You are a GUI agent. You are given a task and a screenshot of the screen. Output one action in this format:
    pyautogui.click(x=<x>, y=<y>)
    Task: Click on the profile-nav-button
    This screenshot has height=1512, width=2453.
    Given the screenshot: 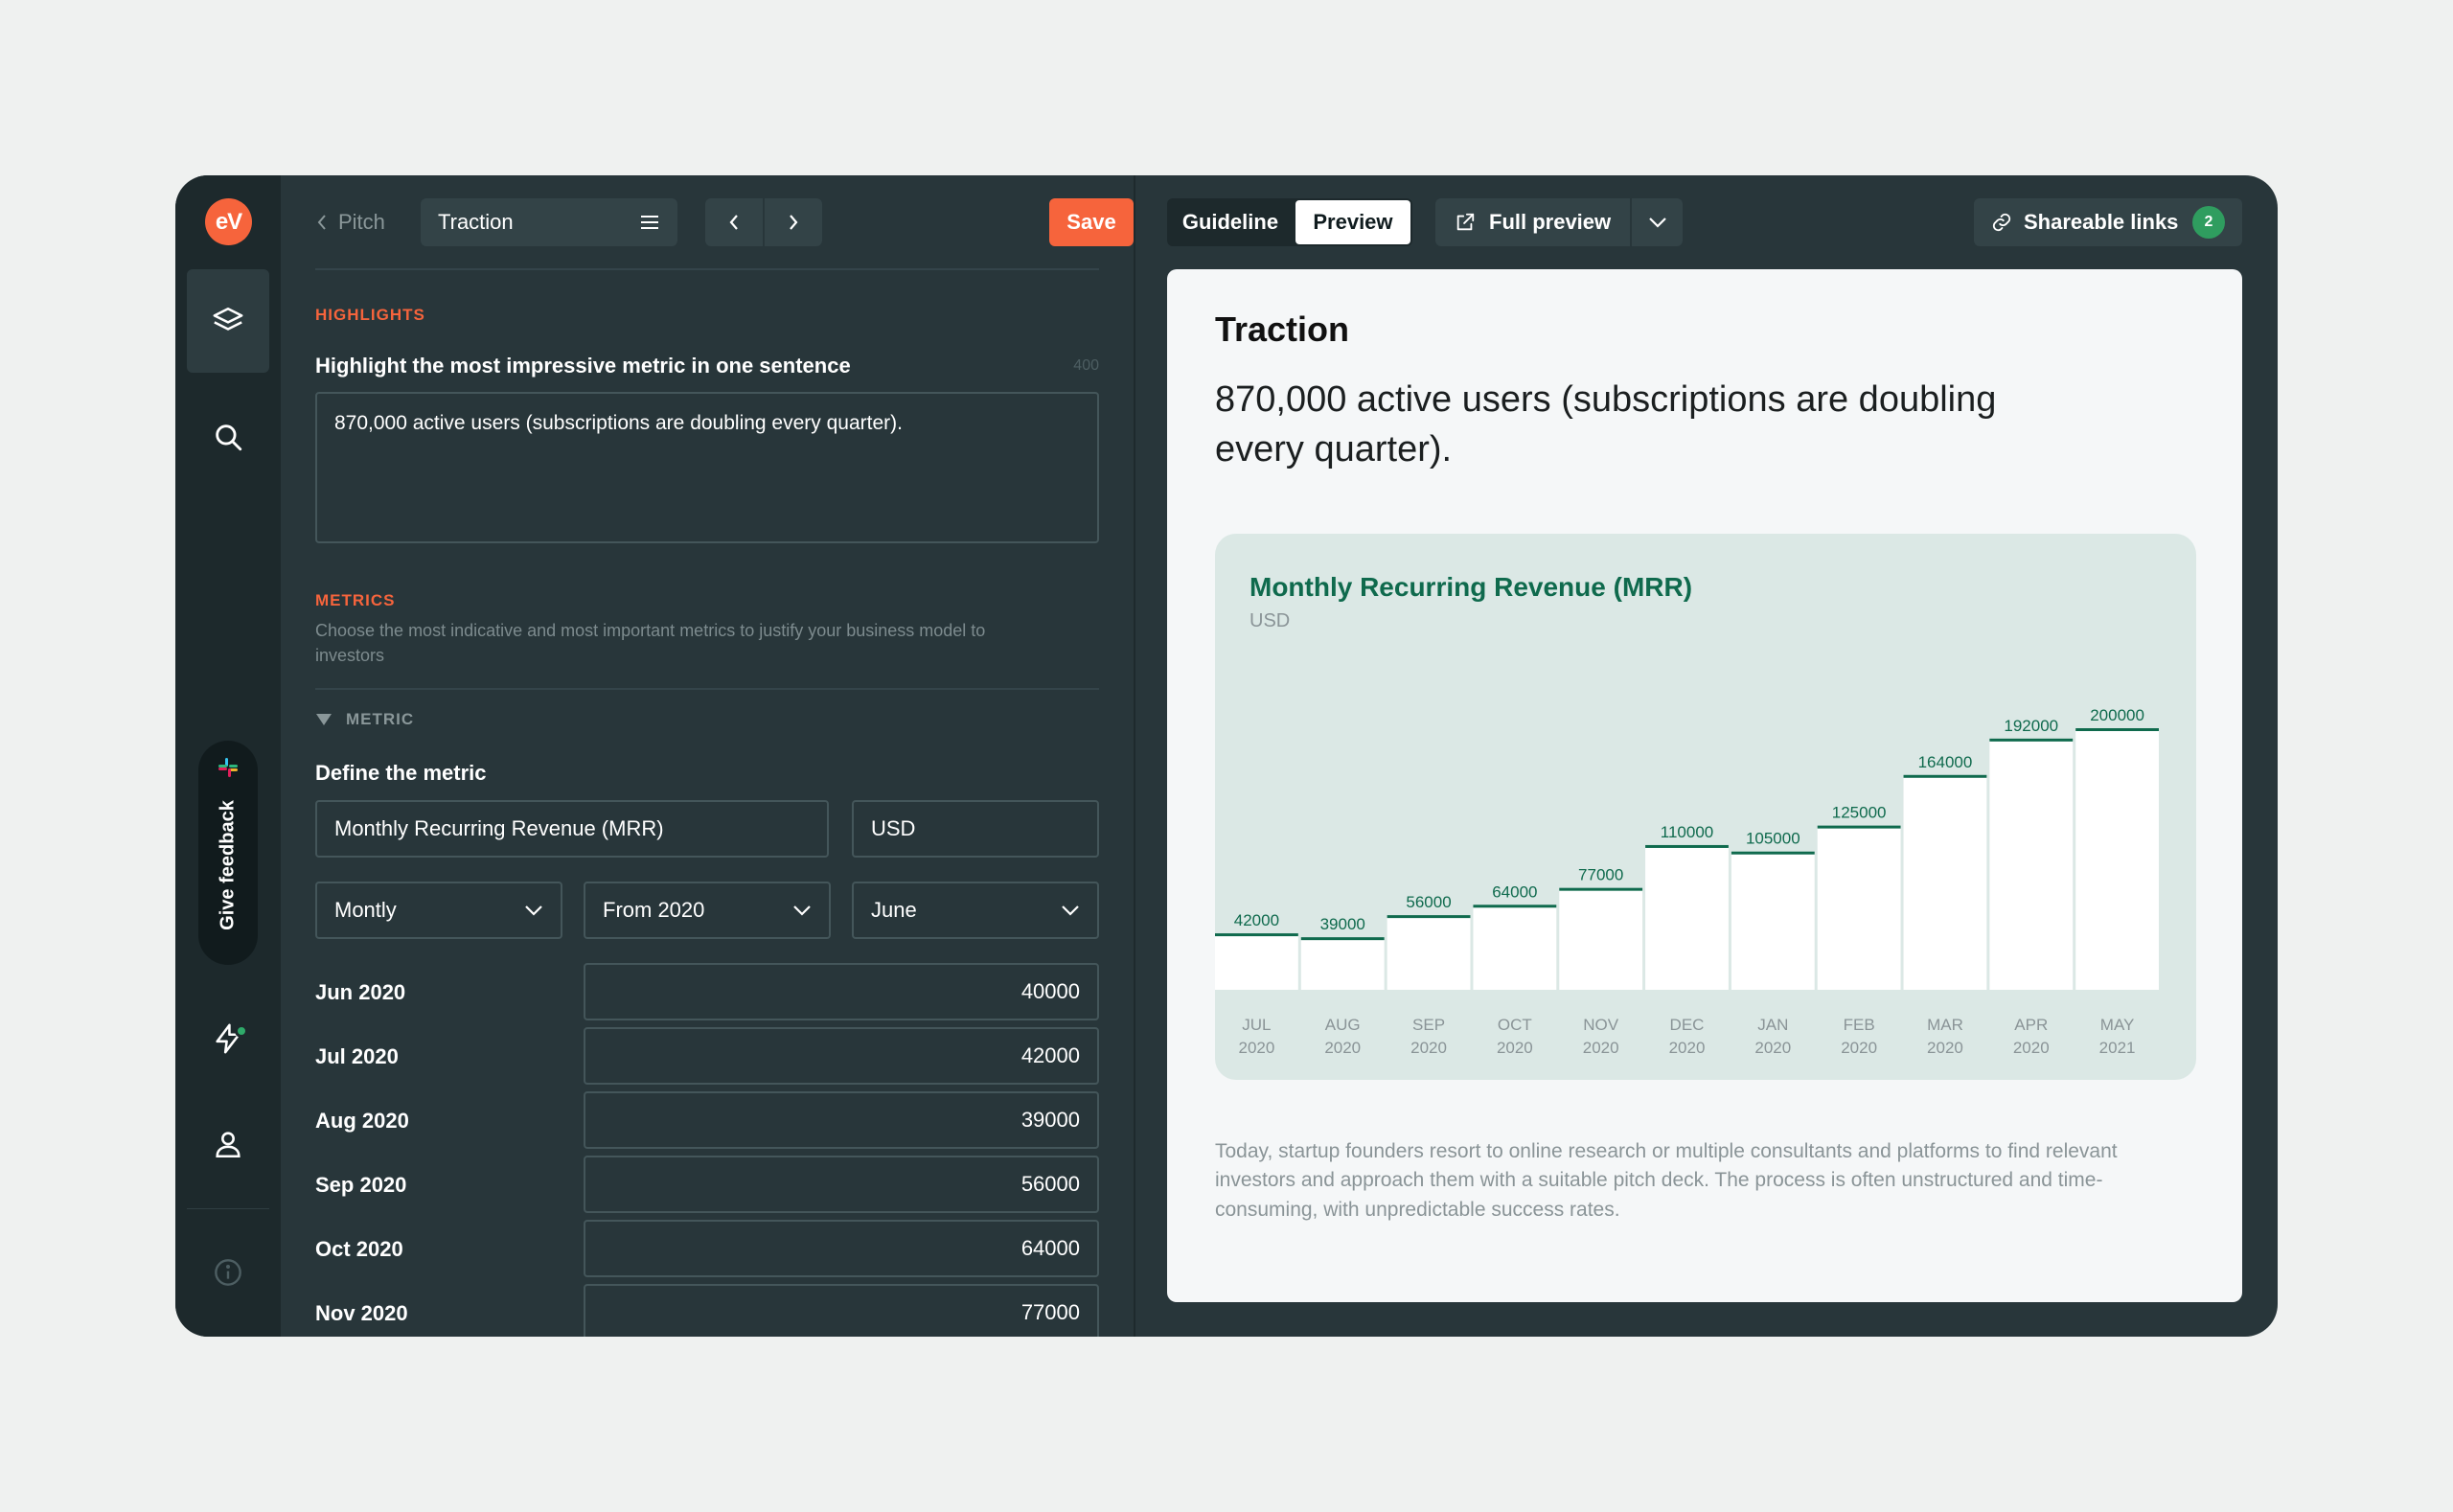 What is the action you would take?
    pyautogui.click(x=228, y=1145)
    